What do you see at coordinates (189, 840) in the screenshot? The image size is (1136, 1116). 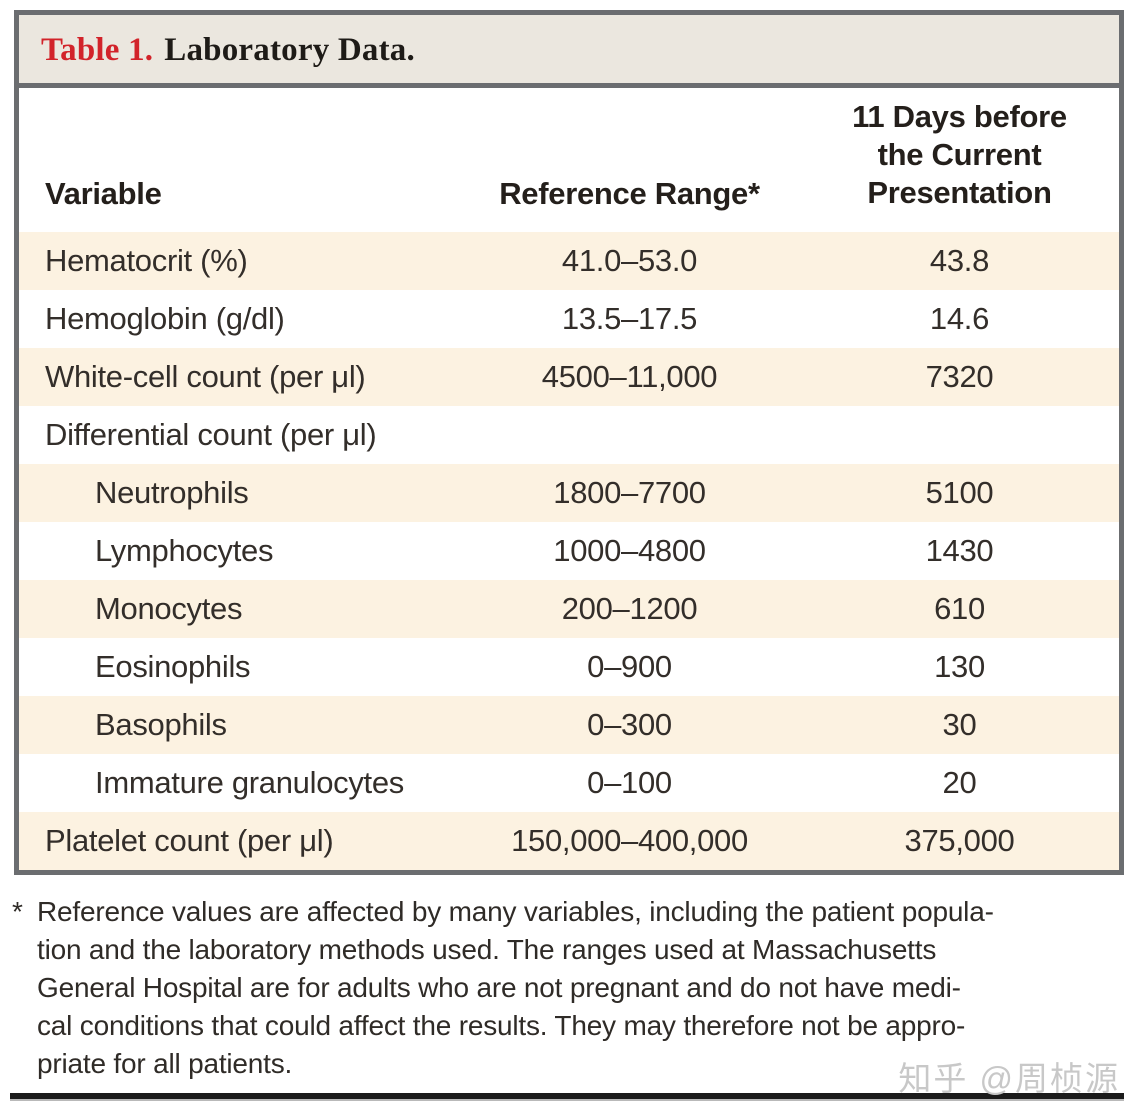 I see `variable-cell: Platelet count (per μl)` at bounding box center [189, 840].